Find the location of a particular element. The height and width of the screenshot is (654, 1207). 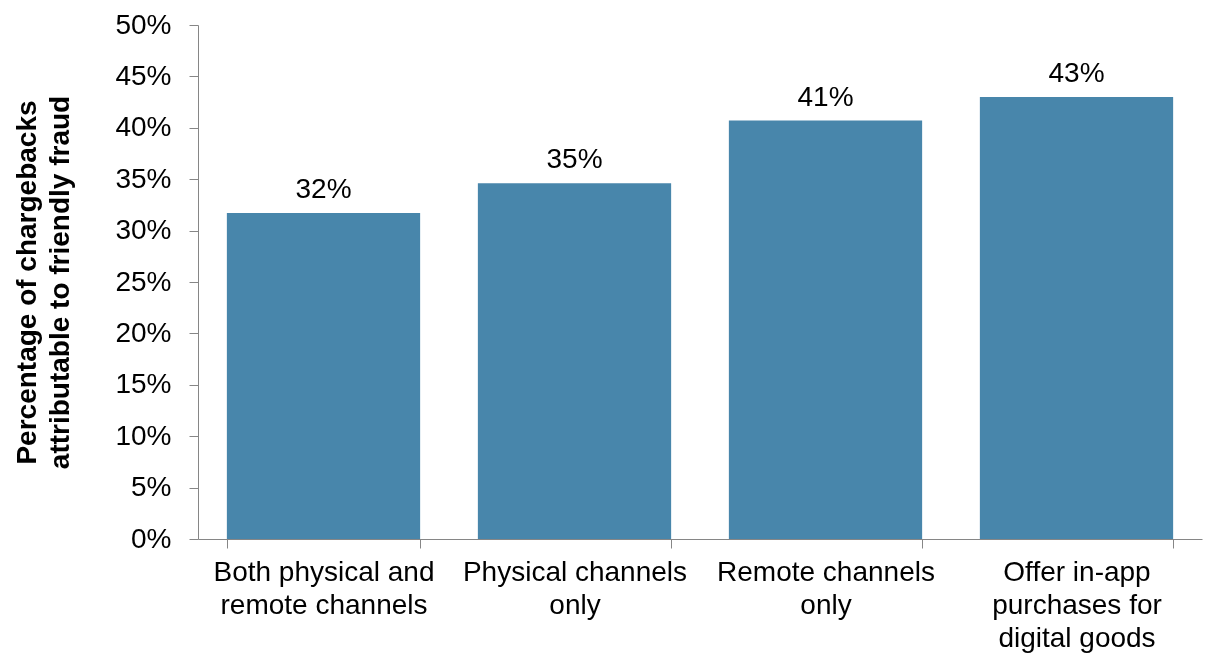

y-tick-label: 0% is located at coordinates (151, 538).